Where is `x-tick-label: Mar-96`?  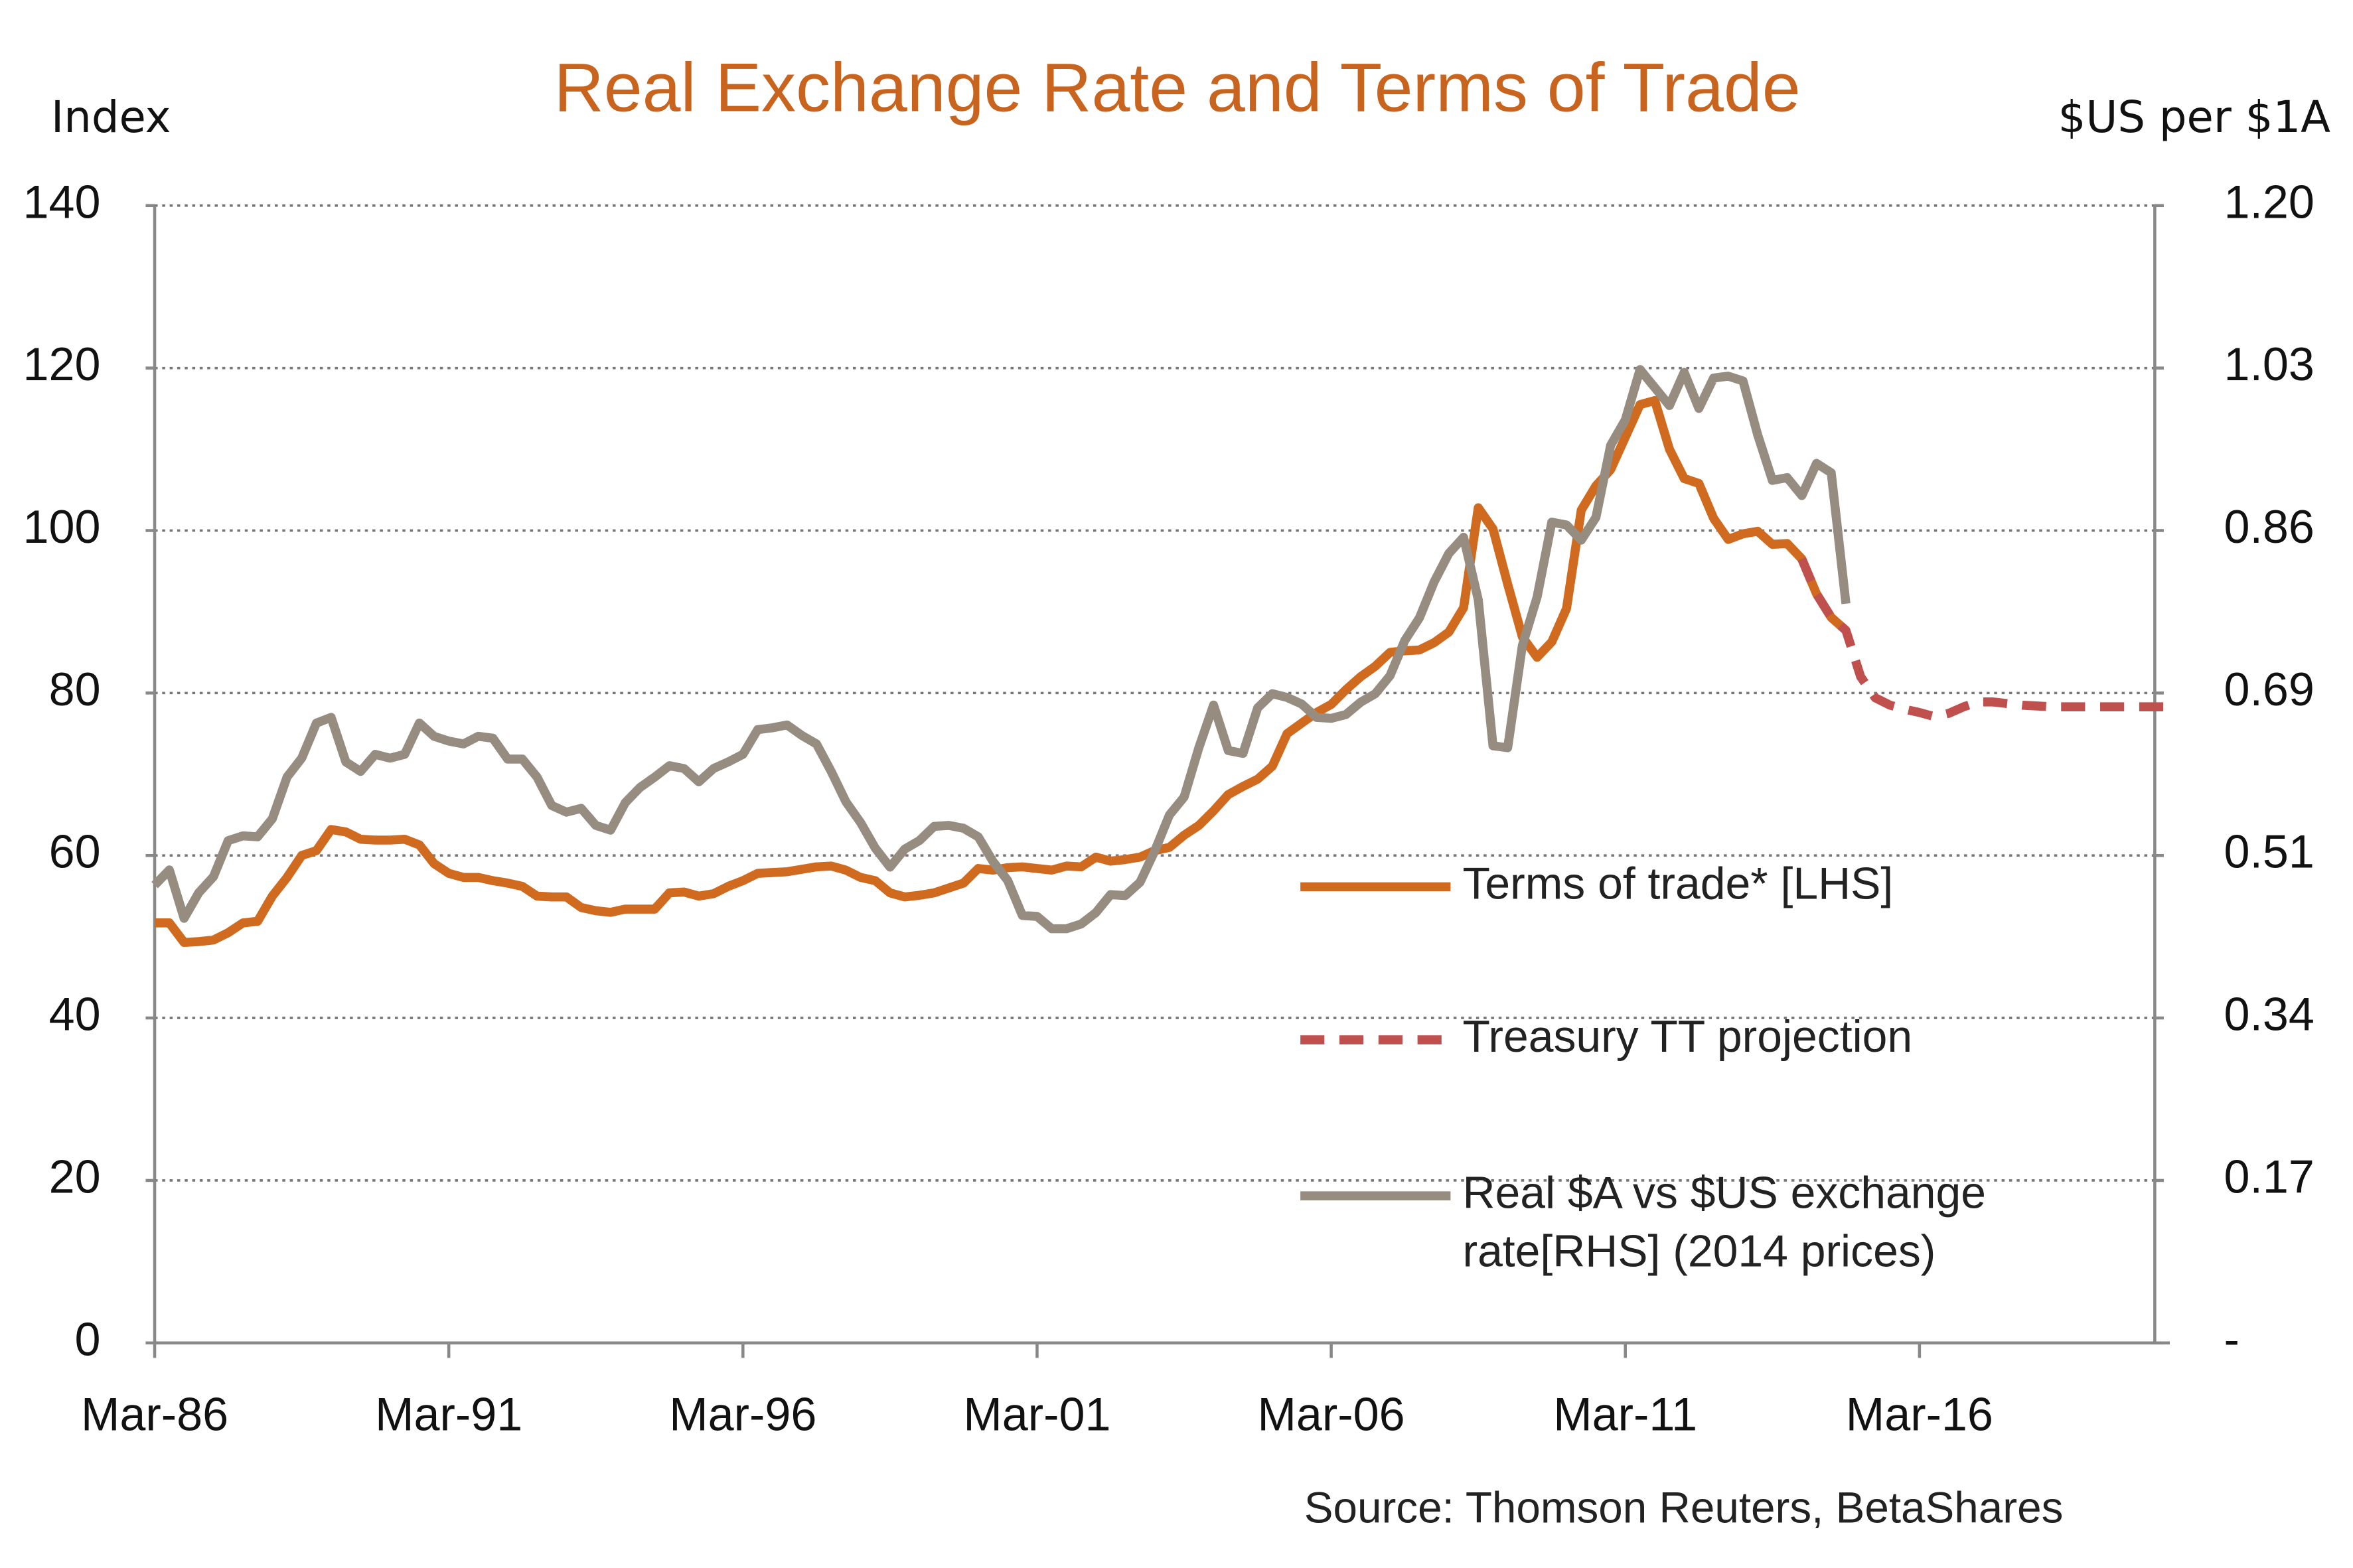 x-tick-label: Mar-96 is located at coordinates (742, 1414).